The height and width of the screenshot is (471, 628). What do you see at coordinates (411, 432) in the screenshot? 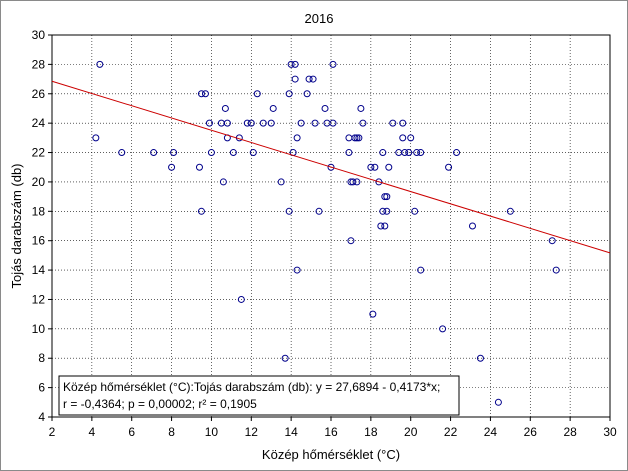
I see `x-tick-label: 20` at bounding box center [411, 432].